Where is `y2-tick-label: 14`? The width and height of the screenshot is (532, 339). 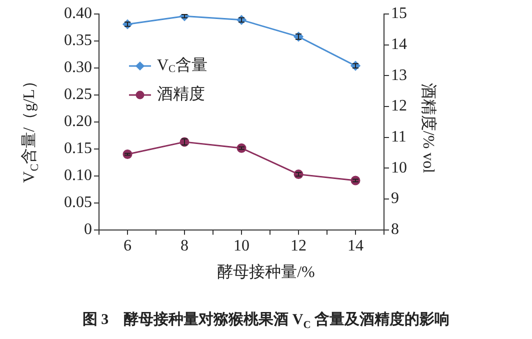 y2-tick-label: 14 is located at coordinates (399, 45).